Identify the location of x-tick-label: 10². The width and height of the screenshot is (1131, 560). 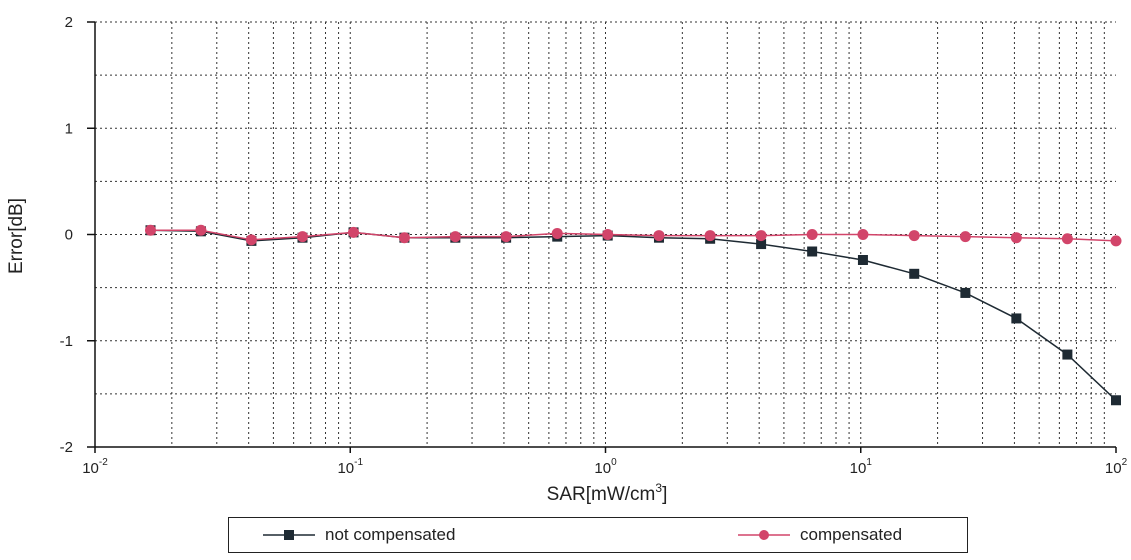
(1116, 467).